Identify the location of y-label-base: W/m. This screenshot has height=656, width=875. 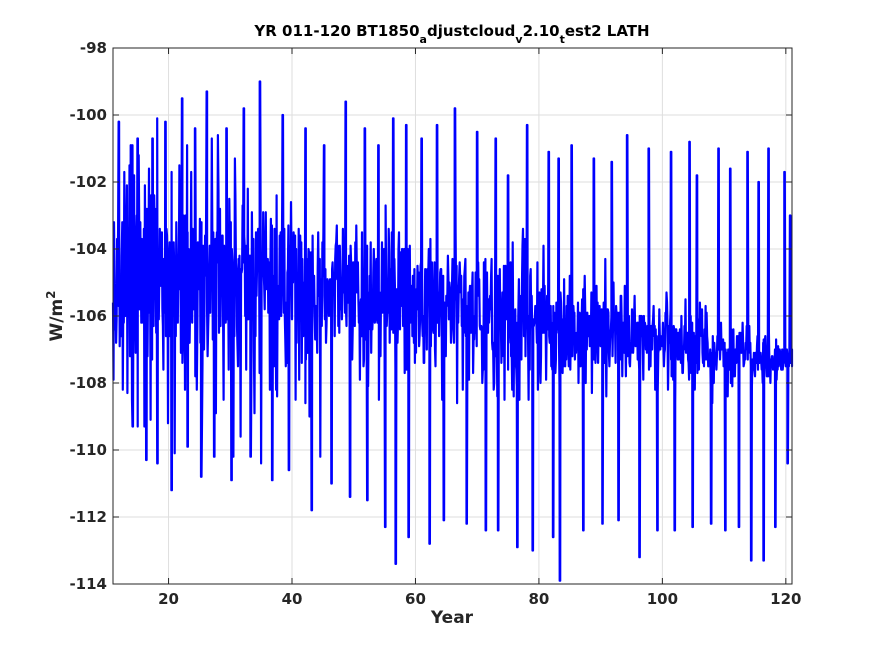
(57, 320).